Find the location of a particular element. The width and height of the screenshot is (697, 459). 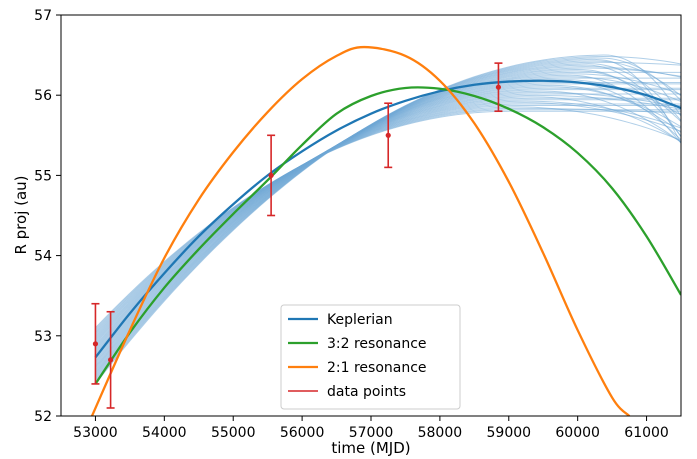

x-tick-label: 55000 is located at coordinates (233, 433).